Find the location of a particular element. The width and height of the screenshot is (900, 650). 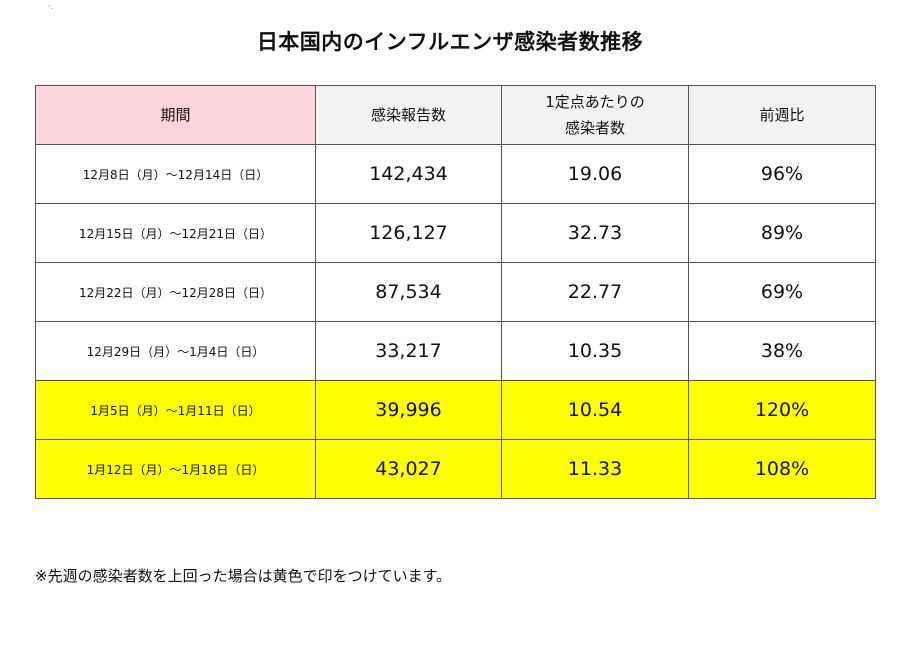

corner-mark: ·. is located at coordinates (51, 6).